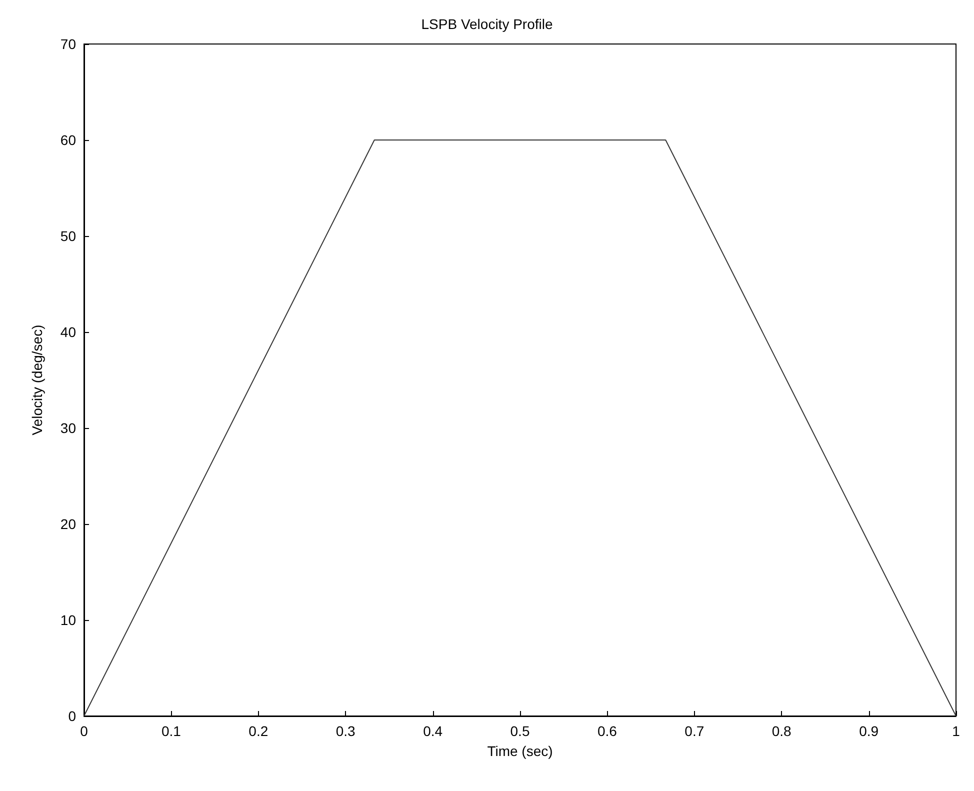 This screenshot has height=791, width=974. Describe the element at coordinates (72, 716) in the screenshot. I see `y-tick-label: 0` at that location.